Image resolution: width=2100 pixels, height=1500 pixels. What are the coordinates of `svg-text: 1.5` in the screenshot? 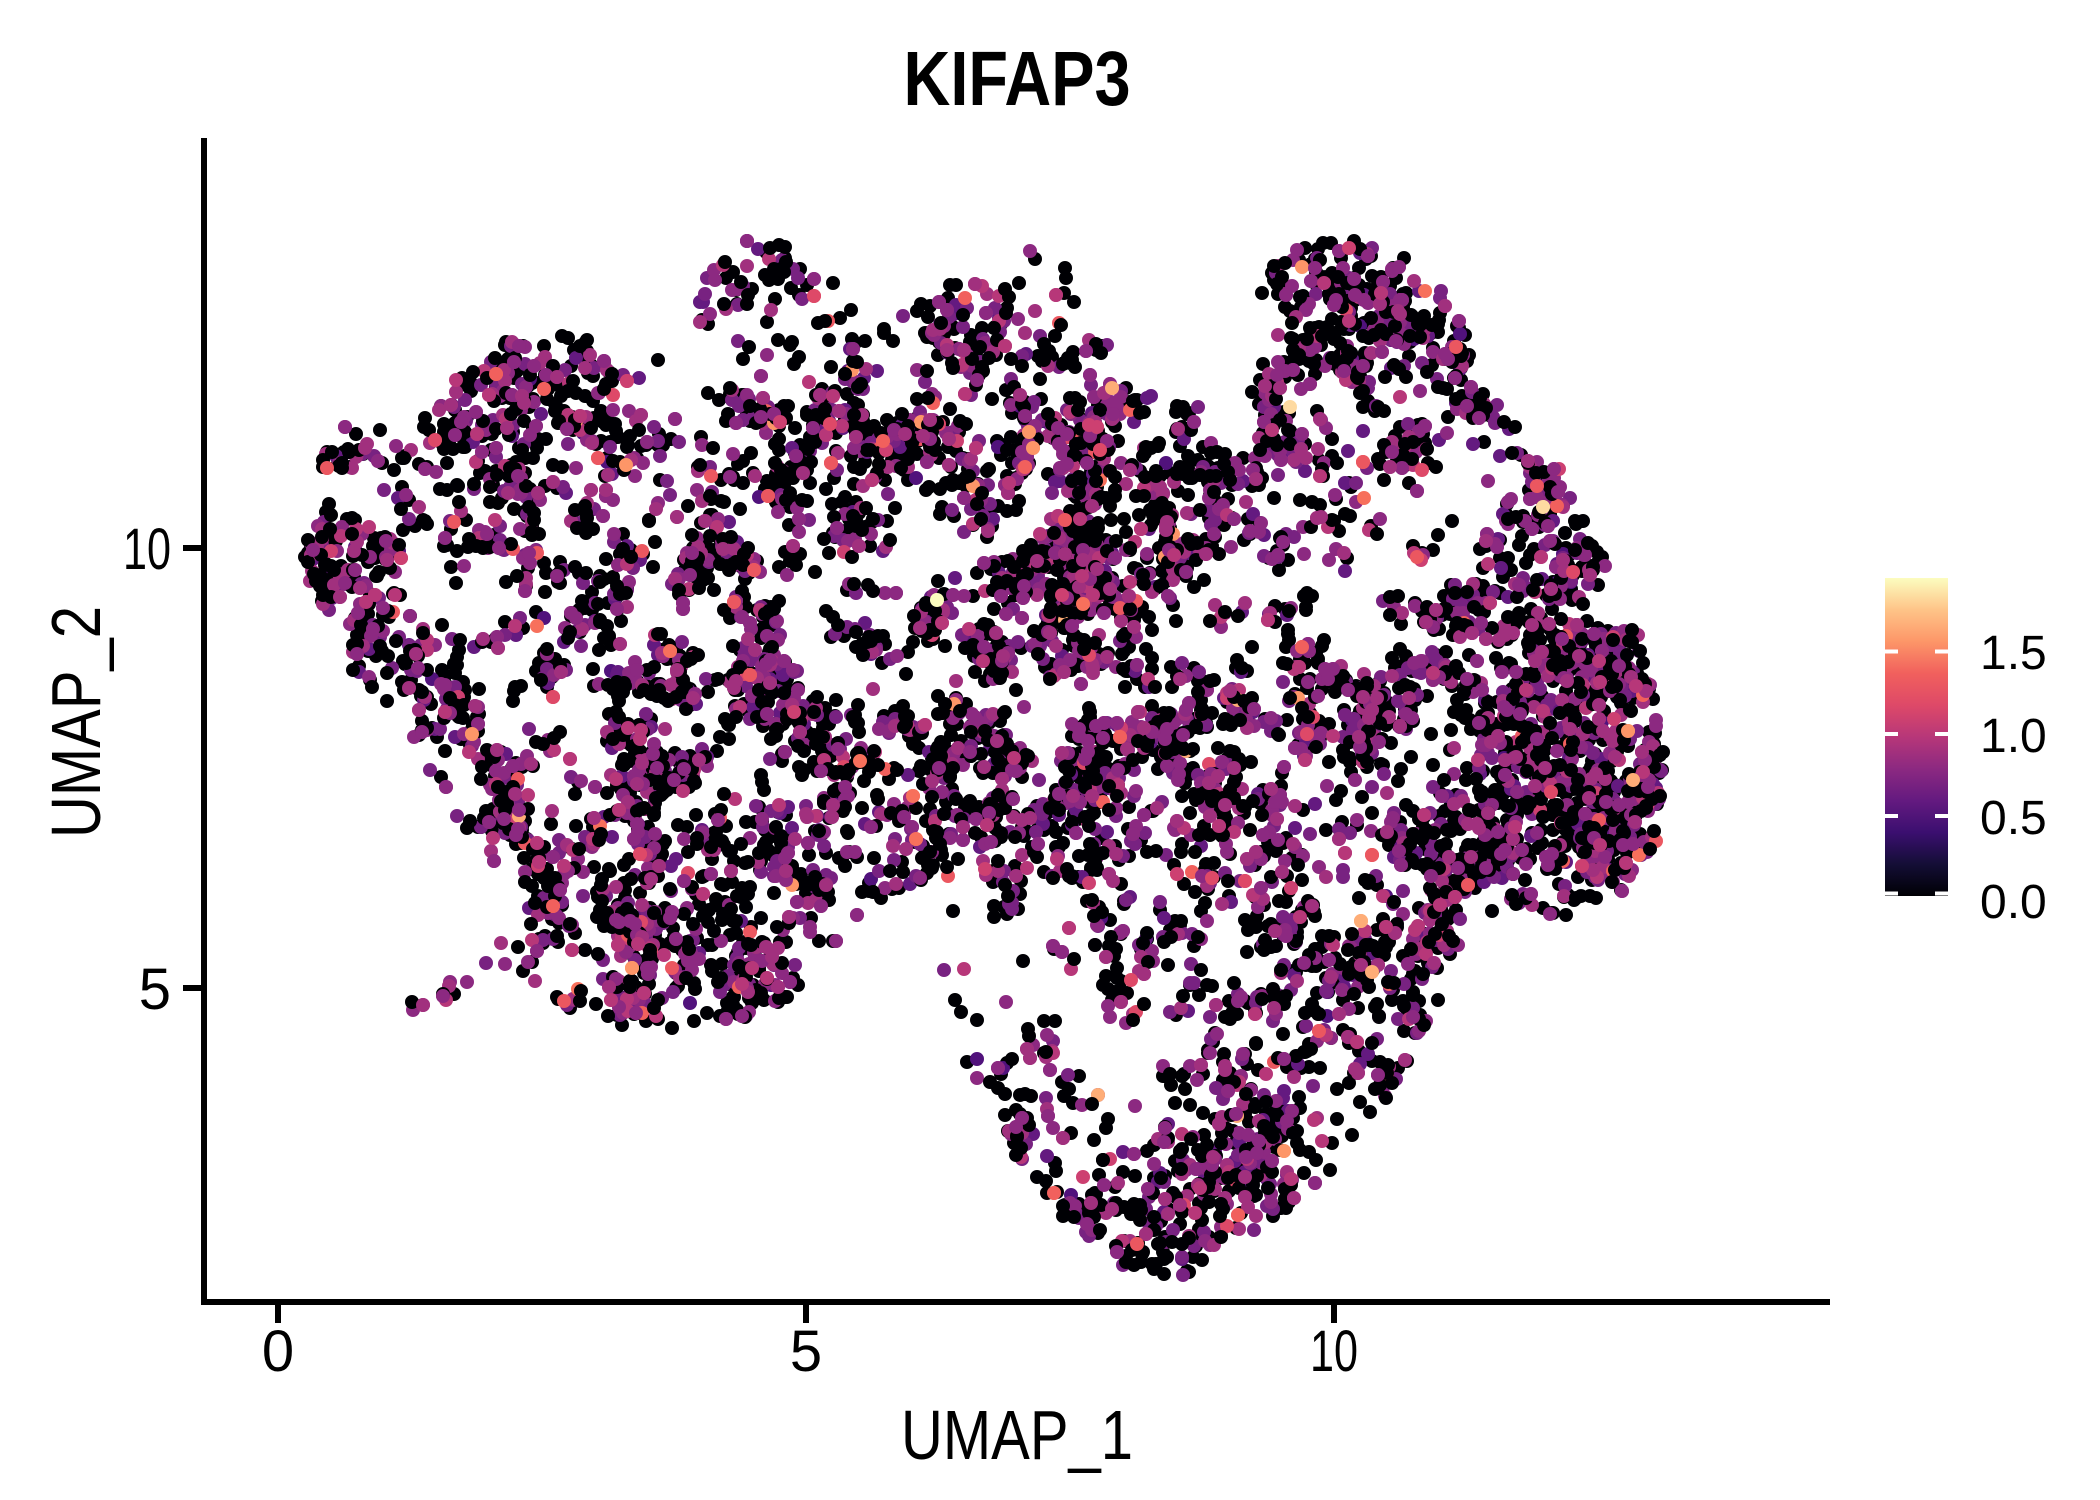 It's located at (2013, 653).